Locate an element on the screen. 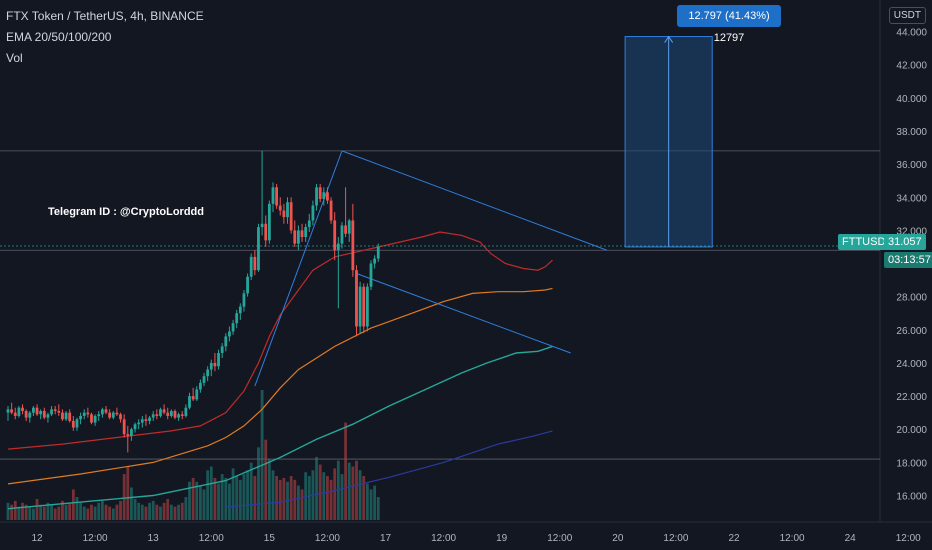  ema200-line is located at coordinates (389, 469).